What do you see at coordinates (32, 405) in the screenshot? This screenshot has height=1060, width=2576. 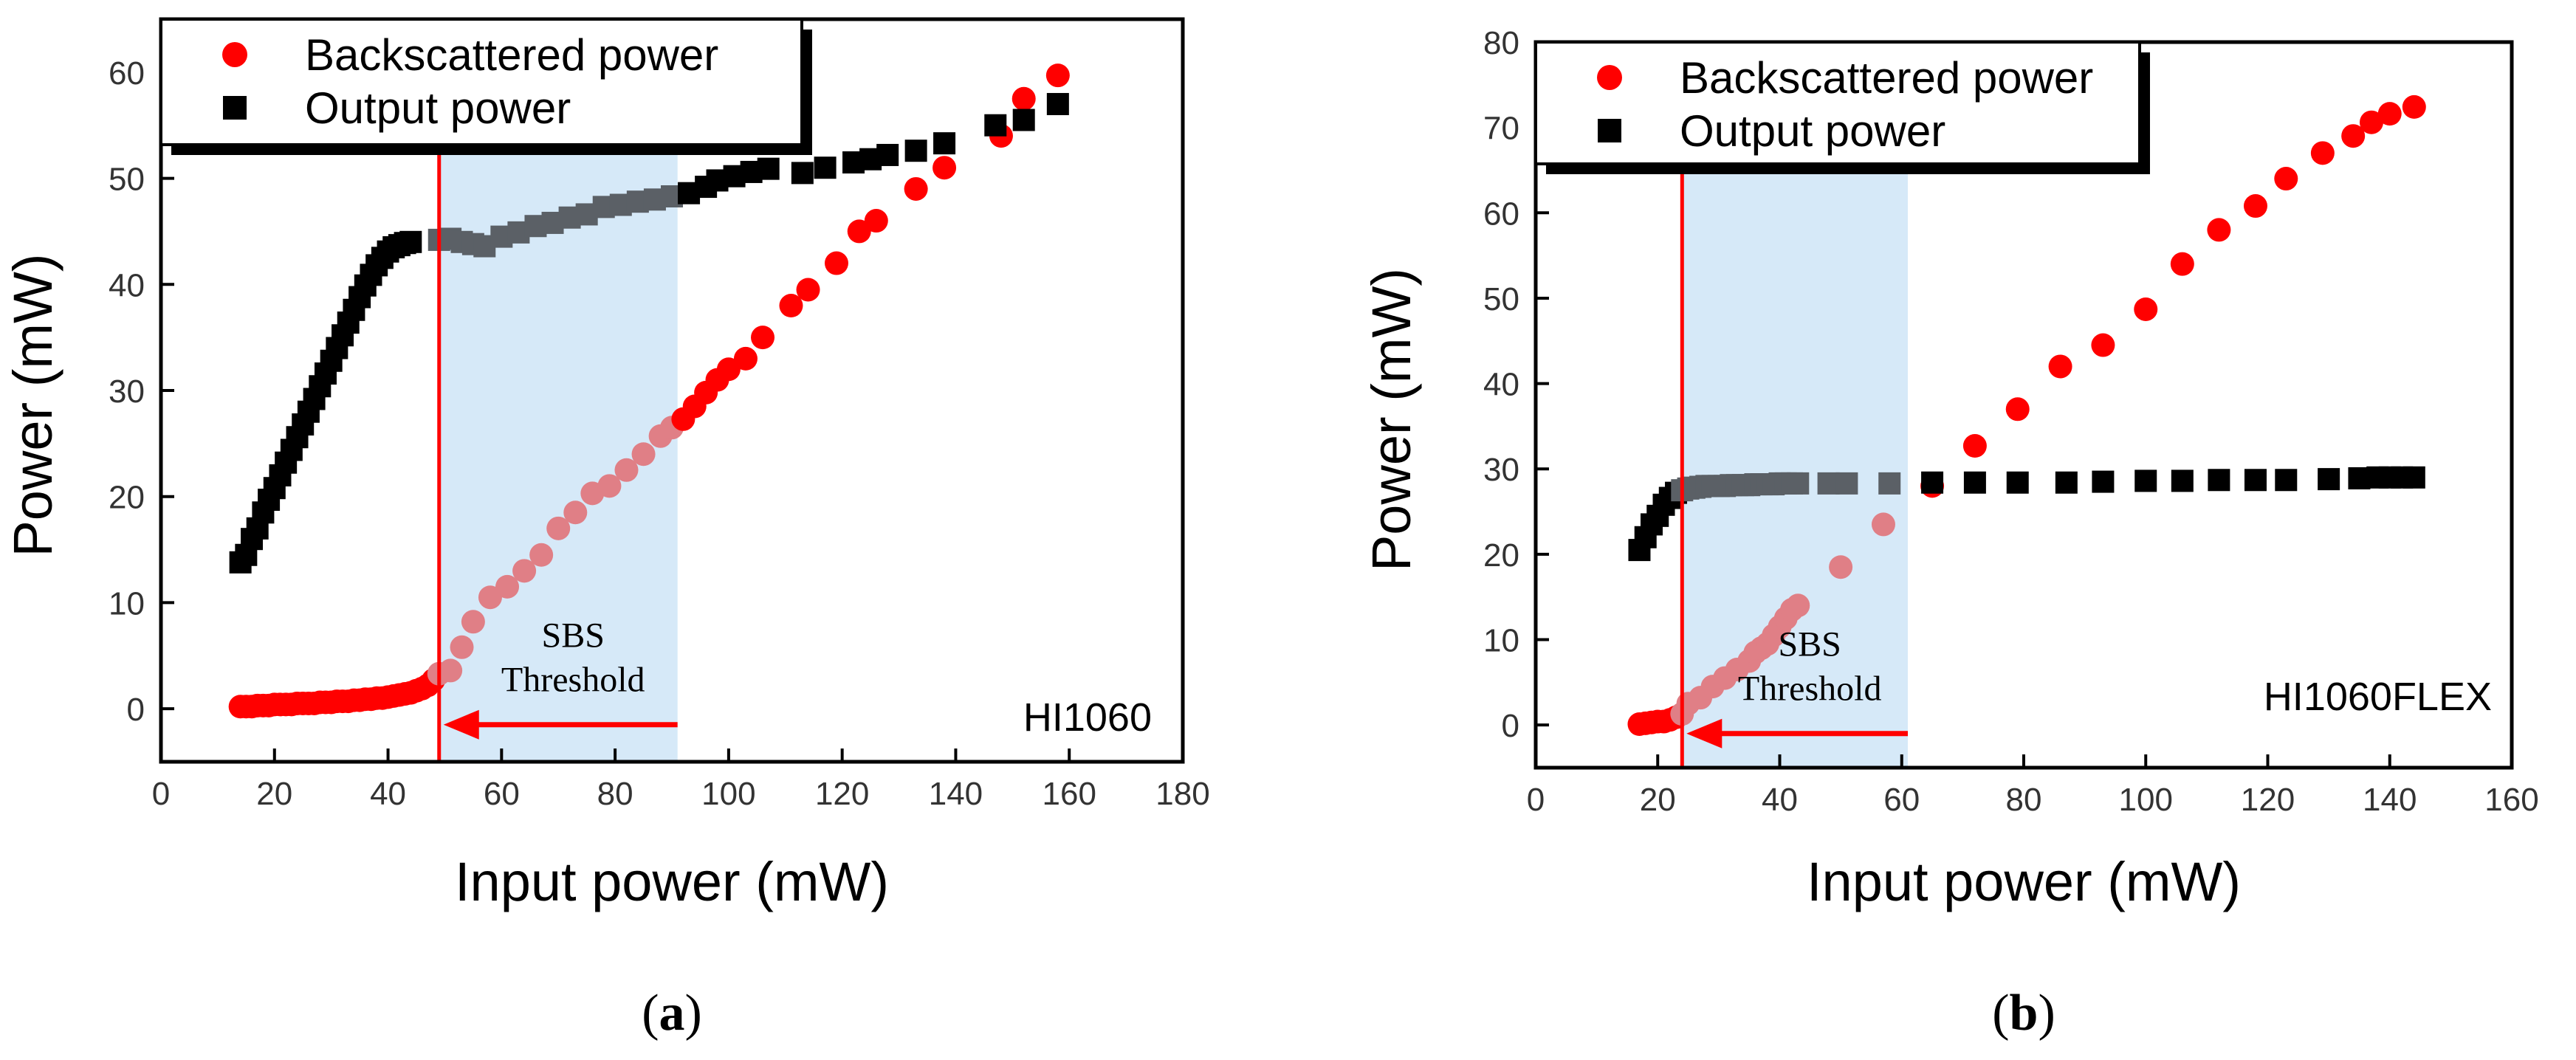 I see `y-axis-title: Power (mW)` at bounding box center [32, 405].